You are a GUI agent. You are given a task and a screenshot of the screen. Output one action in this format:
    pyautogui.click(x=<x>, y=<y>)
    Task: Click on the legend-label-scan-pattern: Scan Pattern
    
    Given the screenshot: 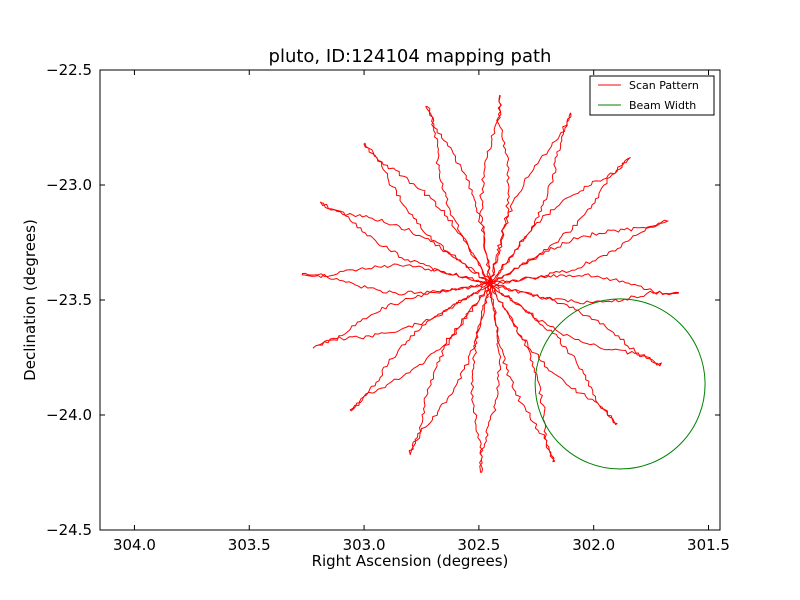 What is the action you would take?
    pyautogui.click(x=664, y=85)
    